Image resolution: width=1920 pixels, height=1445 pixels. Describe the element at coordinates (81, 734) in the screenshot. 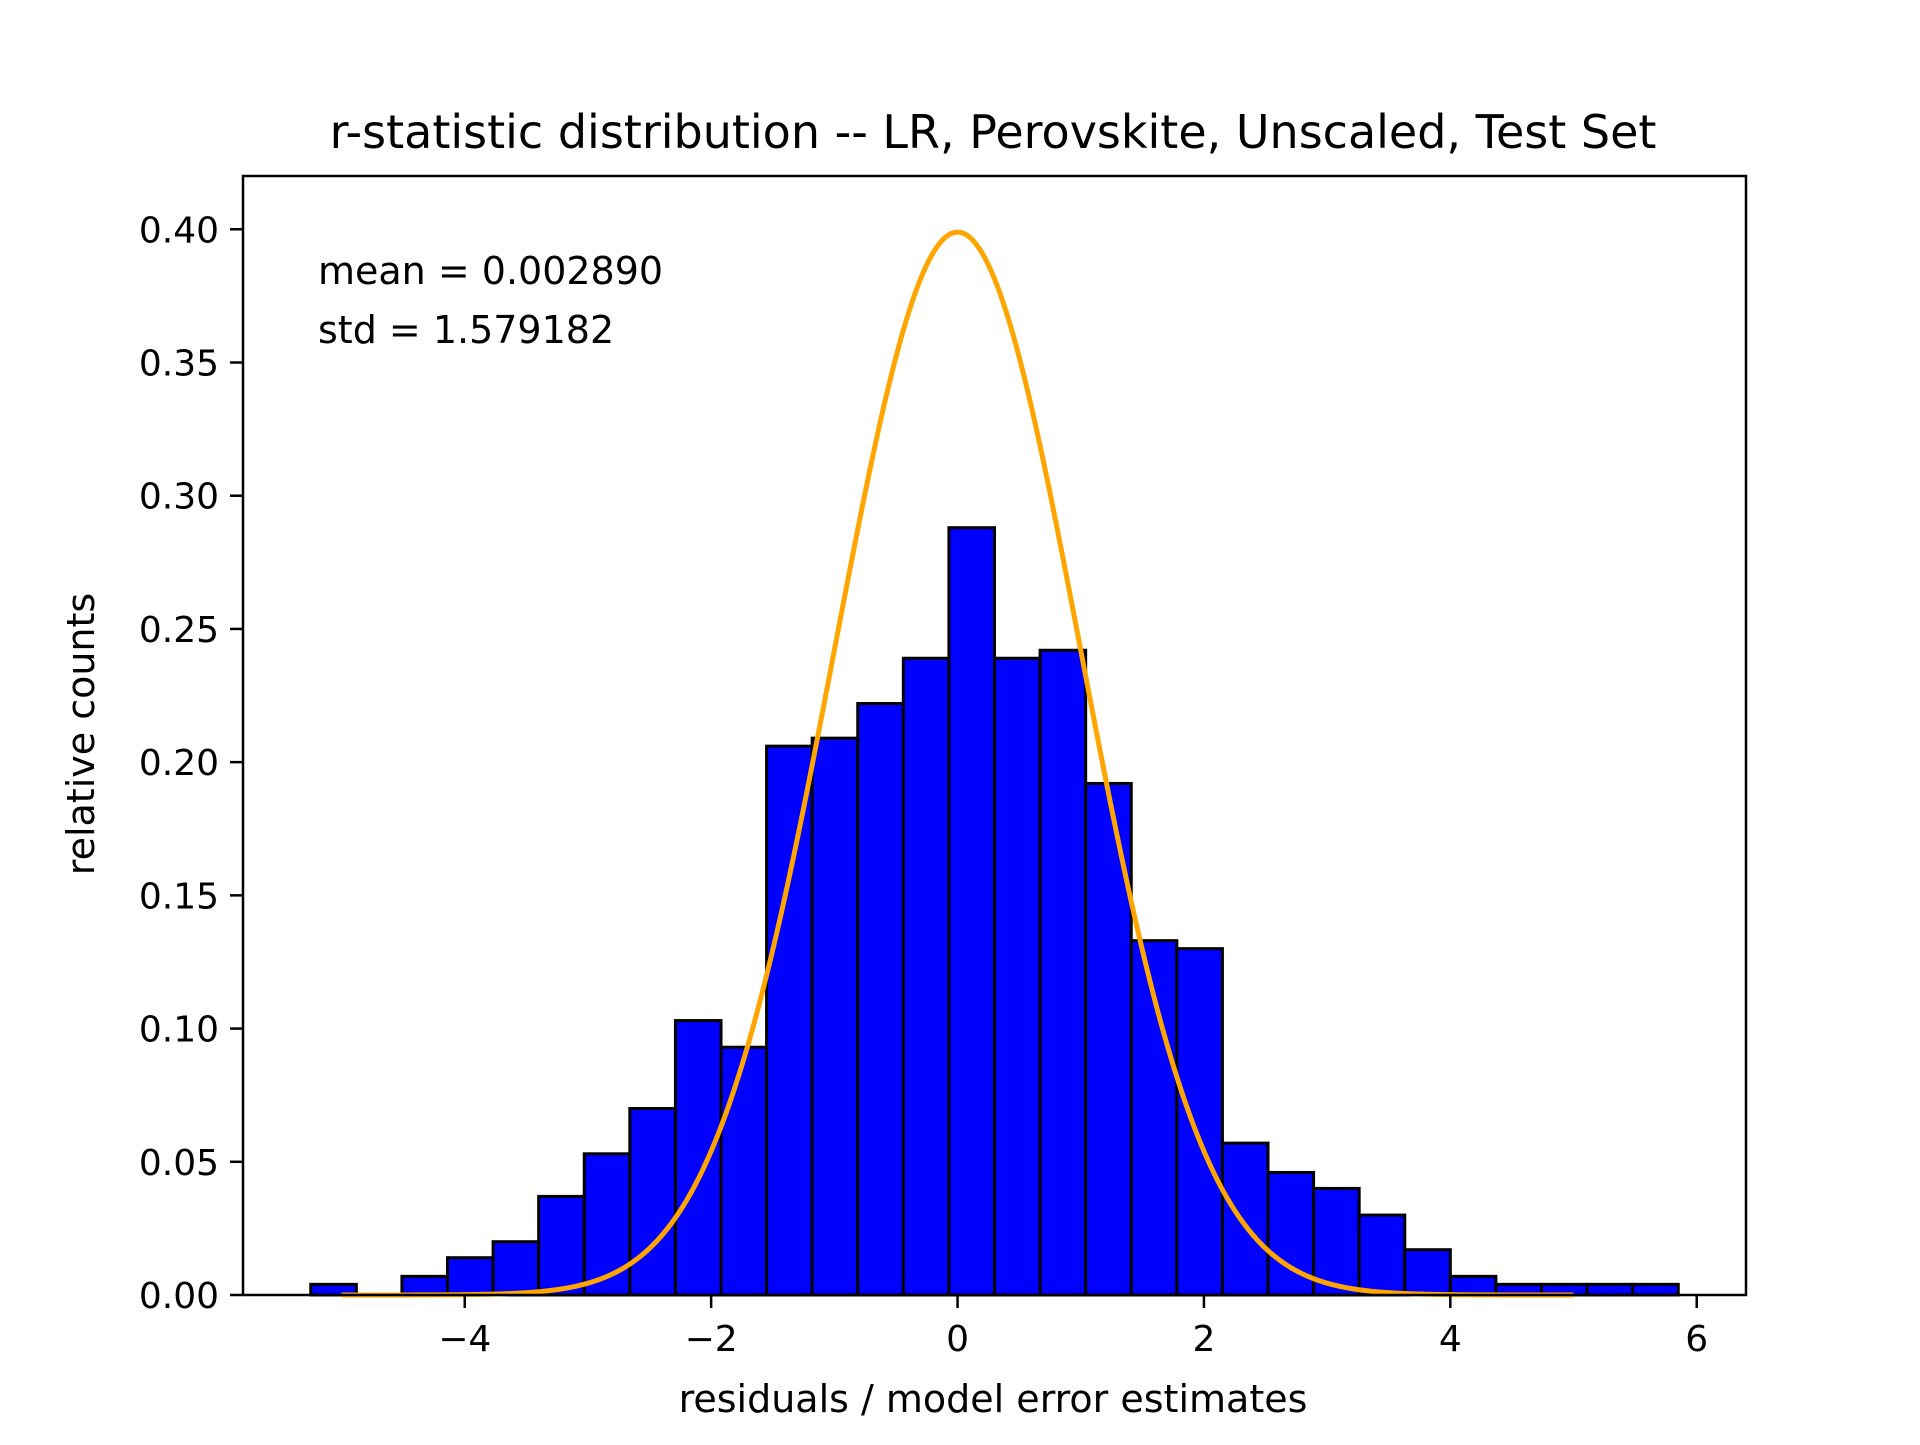

I see `y-axis-label: relative counts` at that location.